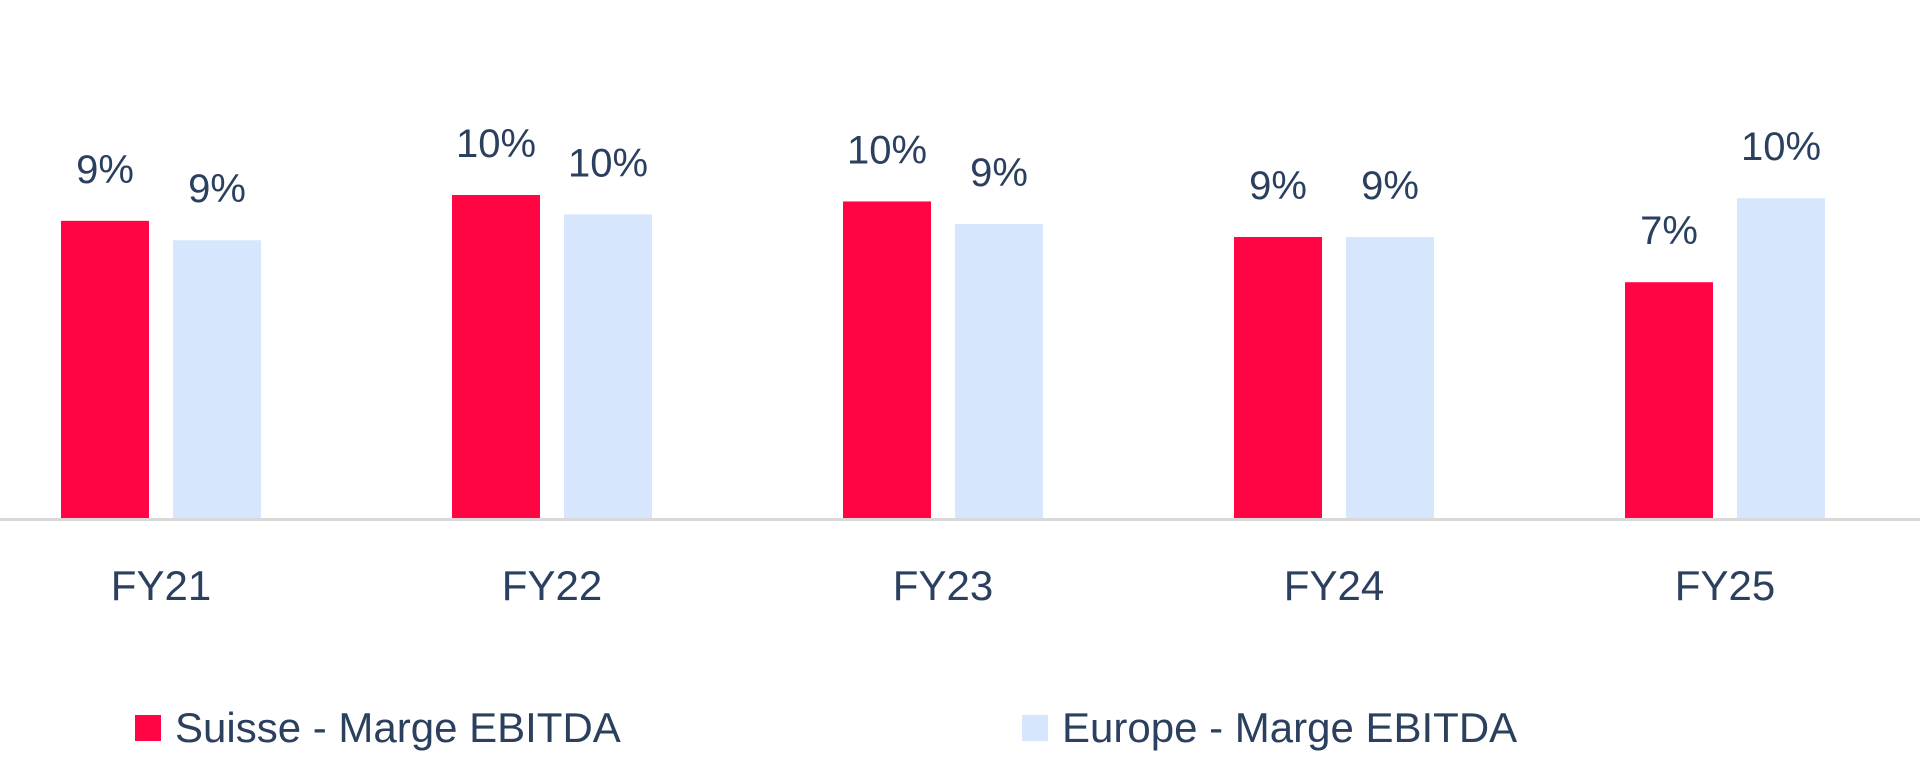  What do you see at coordinates (1781, 358) in the screenshot?
I see `bar-europe-FY25` at bounding box center [1781, 358].